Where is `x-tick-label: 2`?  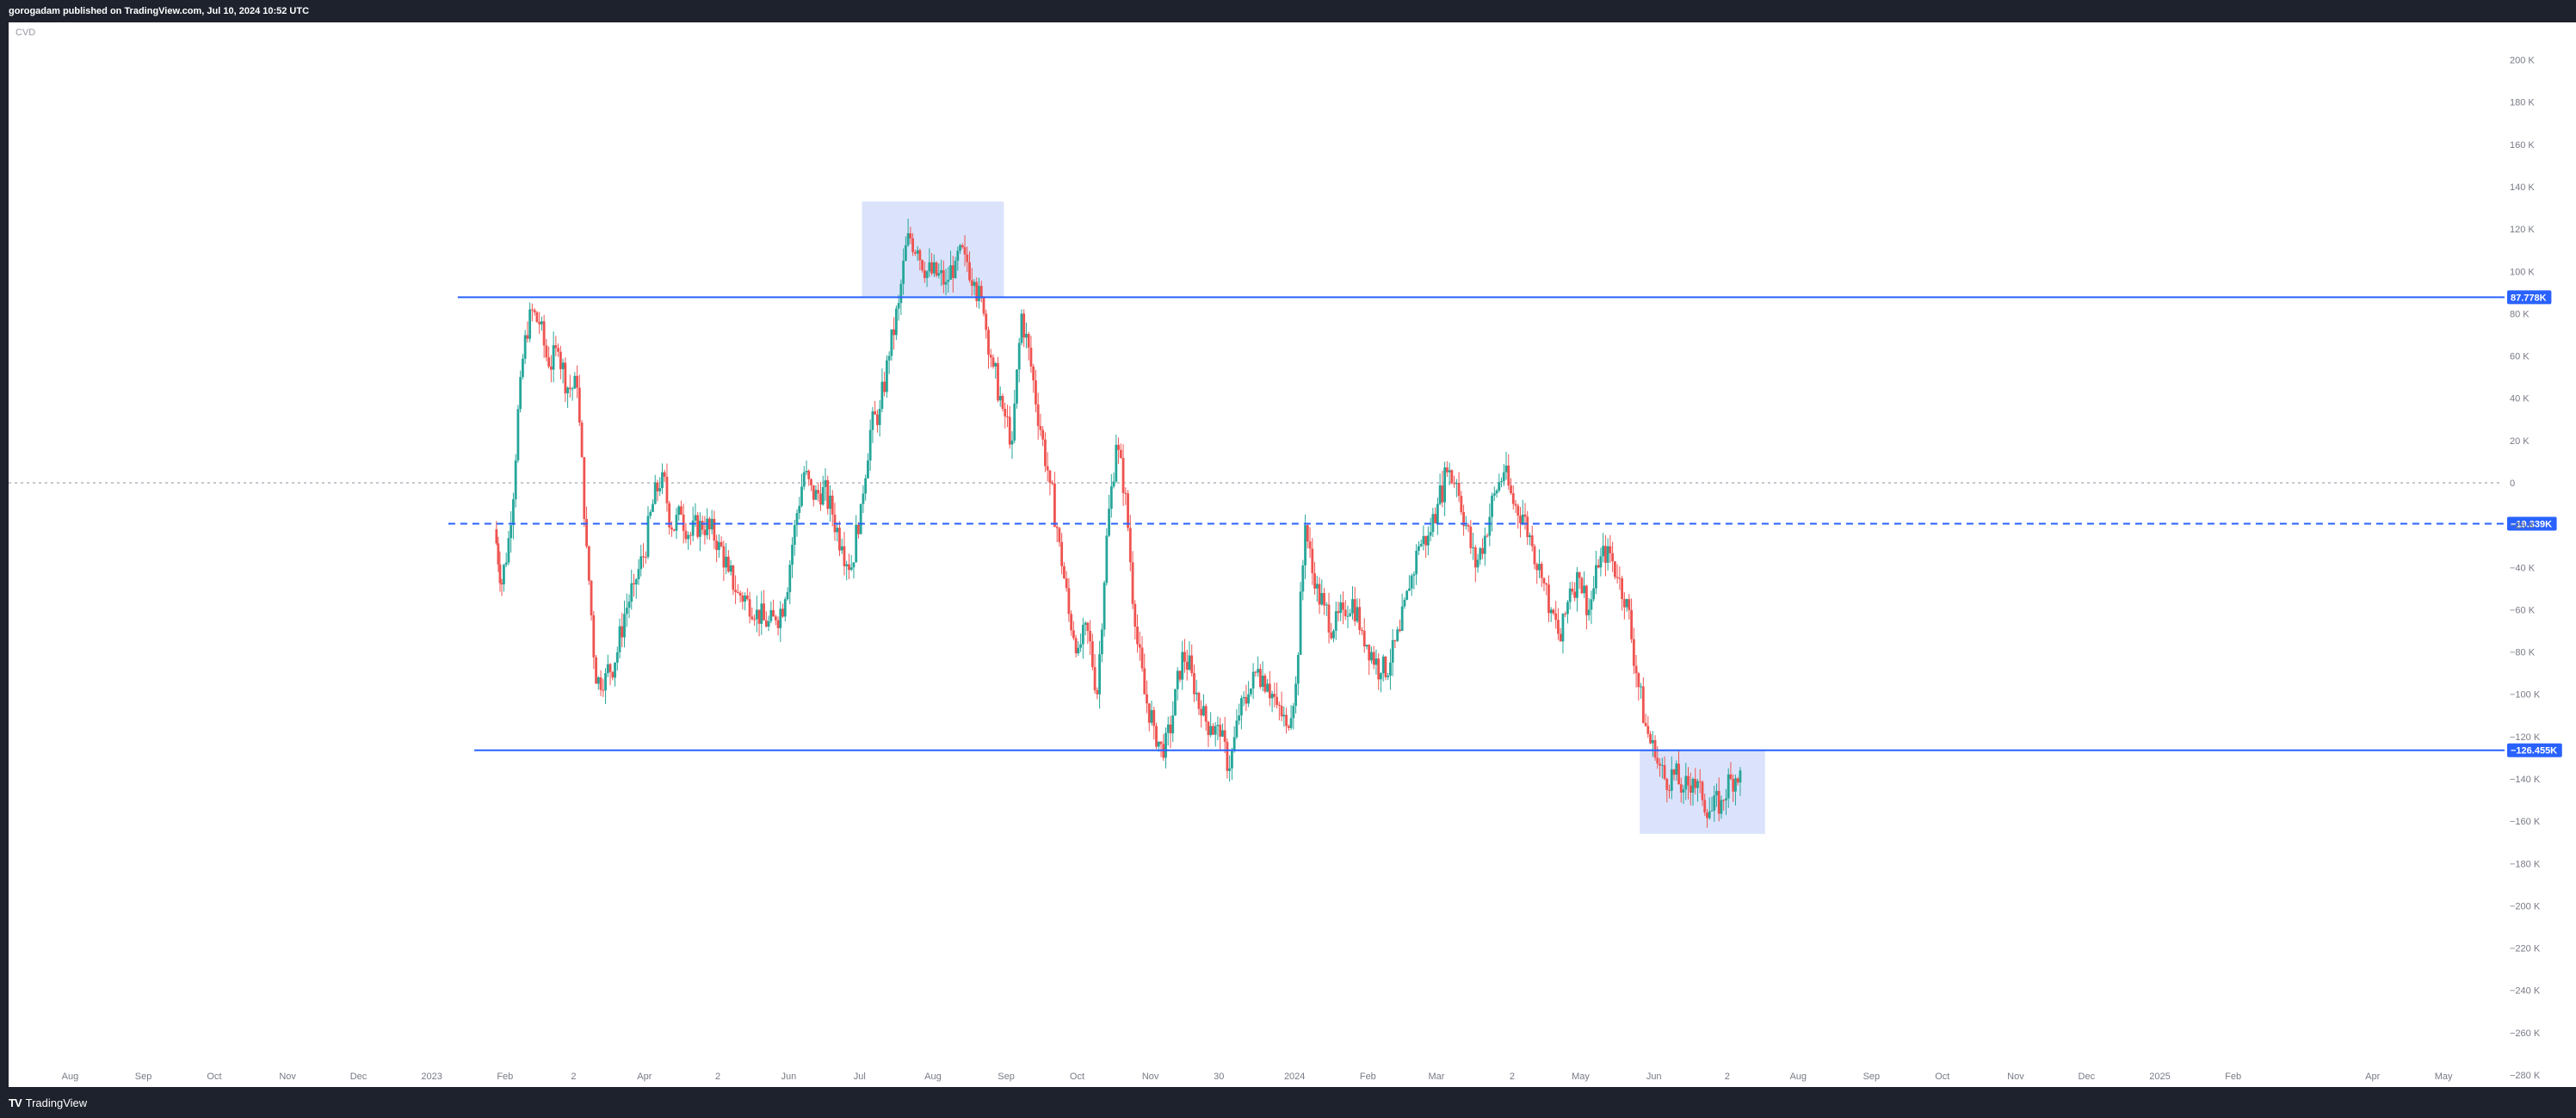
x-tick-label: 2 is located at coordinates (717, 1077).